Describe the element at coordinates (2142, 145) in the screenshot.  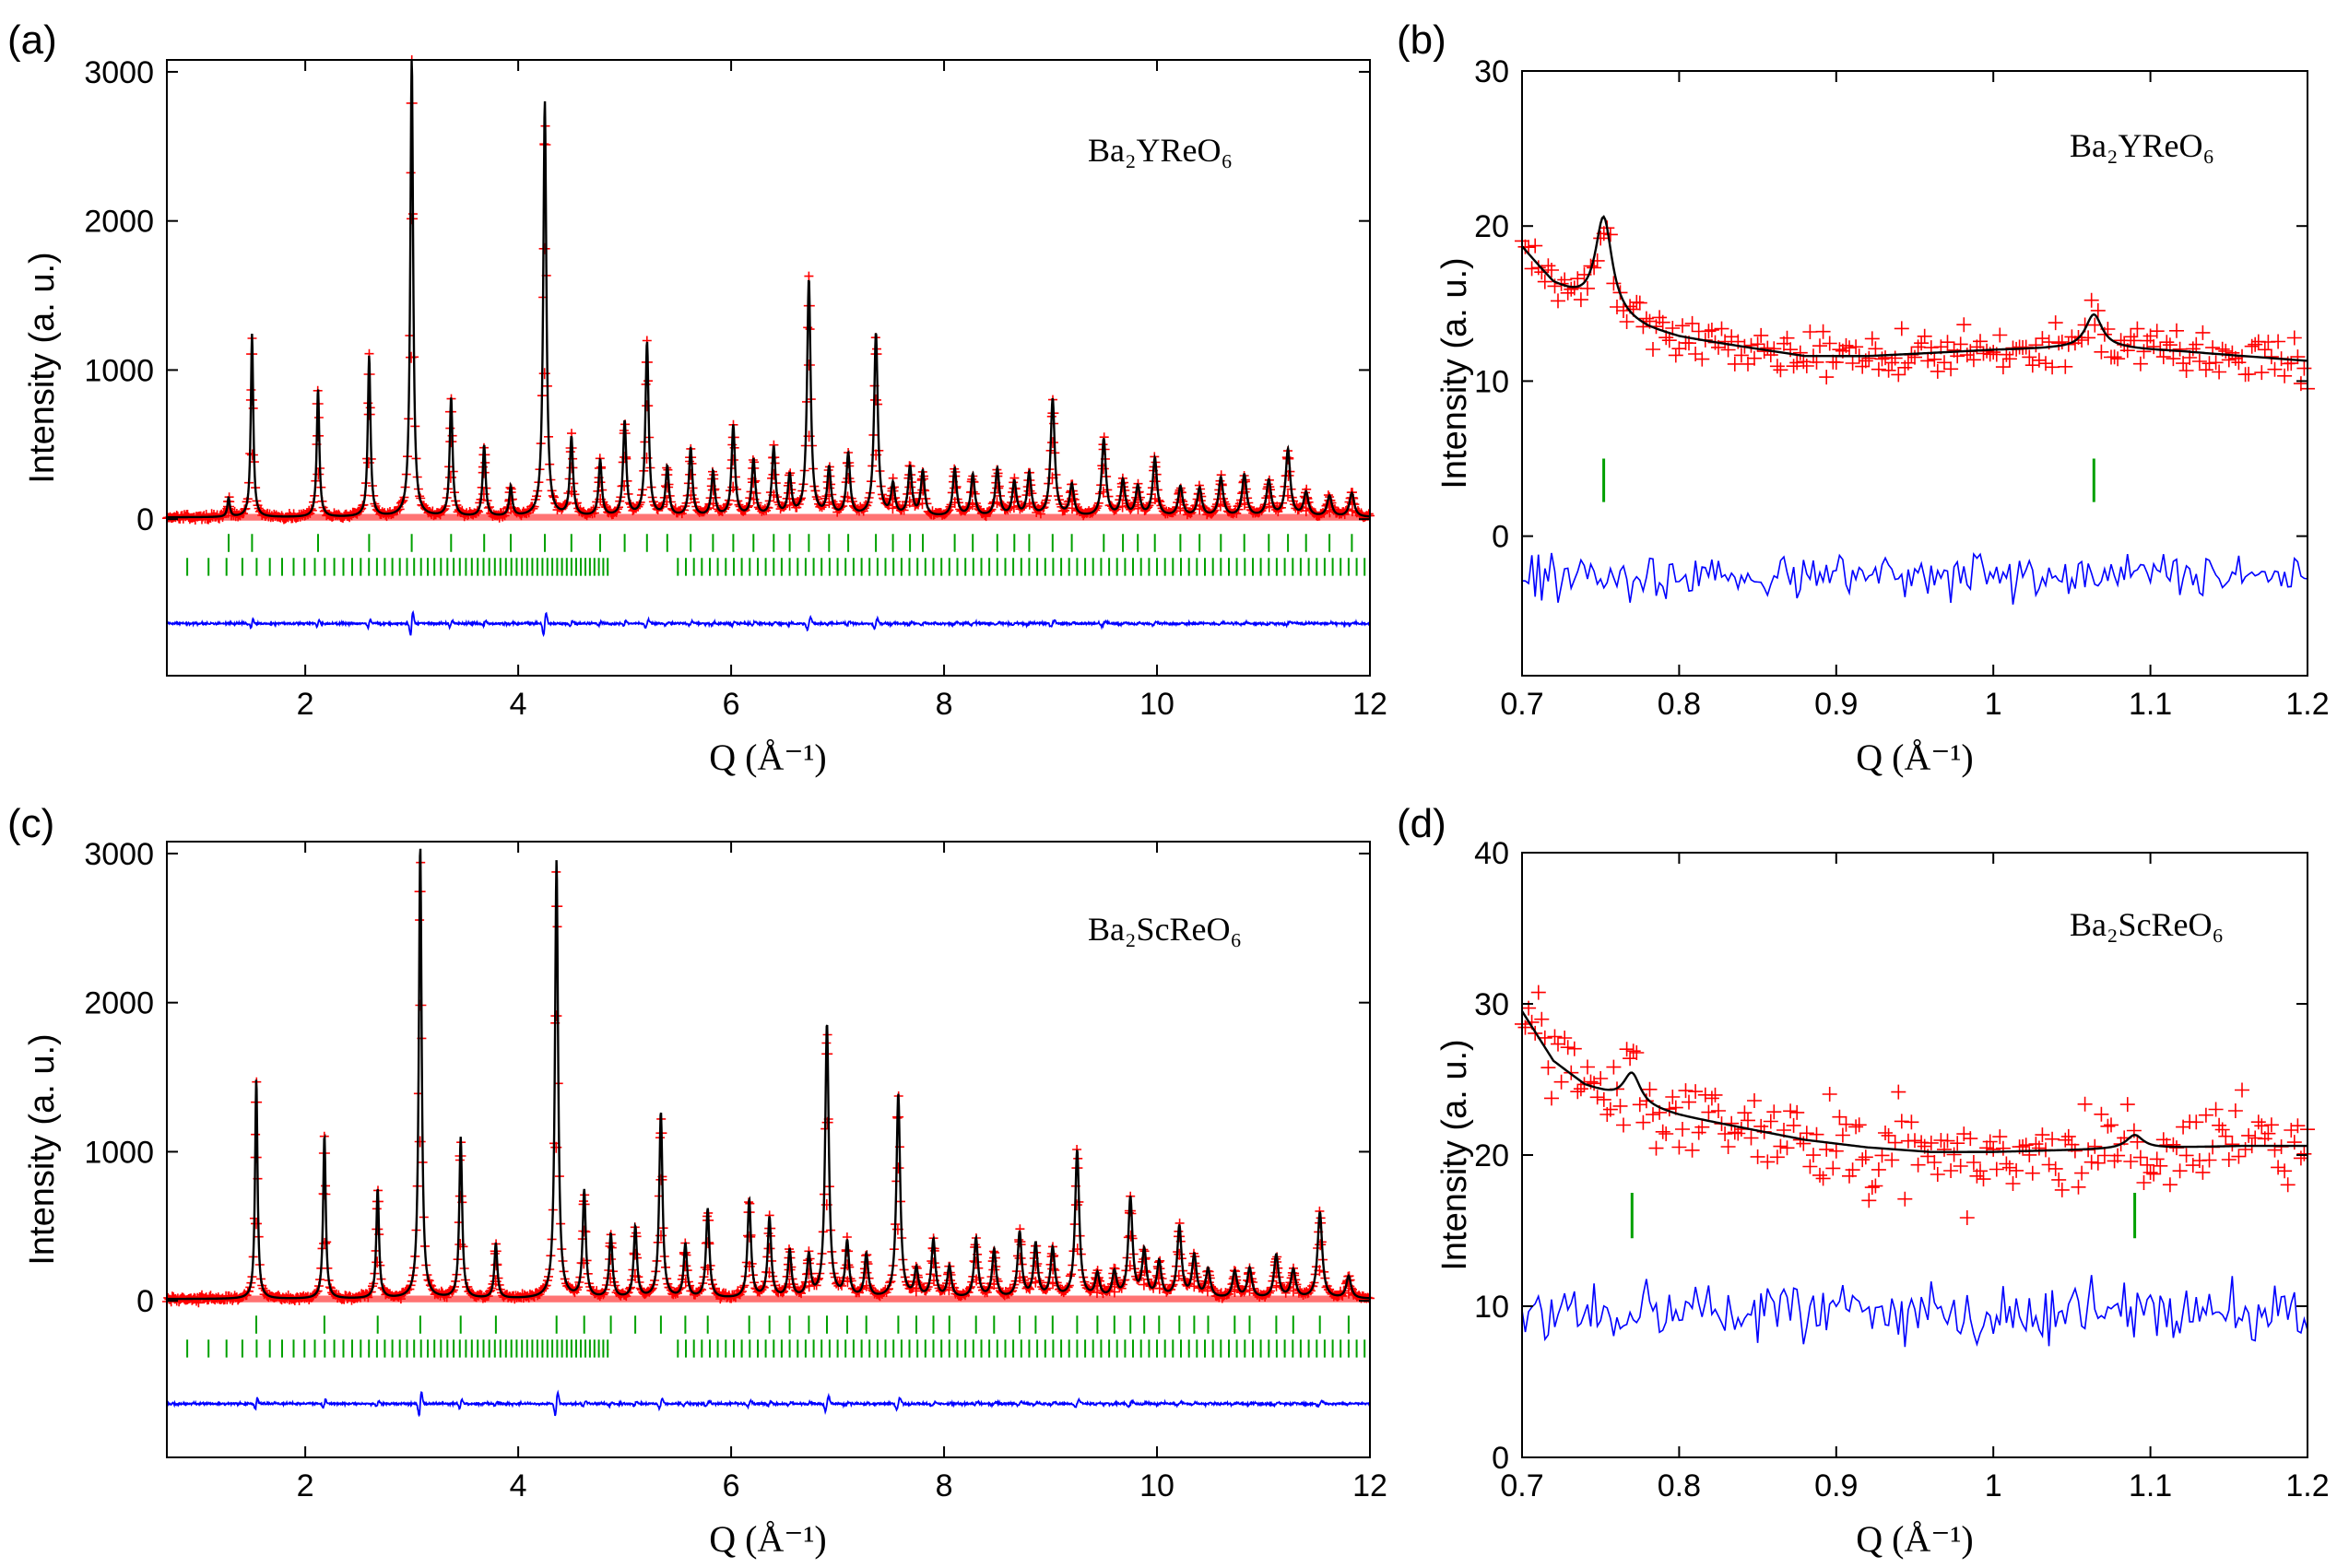
I see `compound-label-b: Ba₂YReO₆` at that location.